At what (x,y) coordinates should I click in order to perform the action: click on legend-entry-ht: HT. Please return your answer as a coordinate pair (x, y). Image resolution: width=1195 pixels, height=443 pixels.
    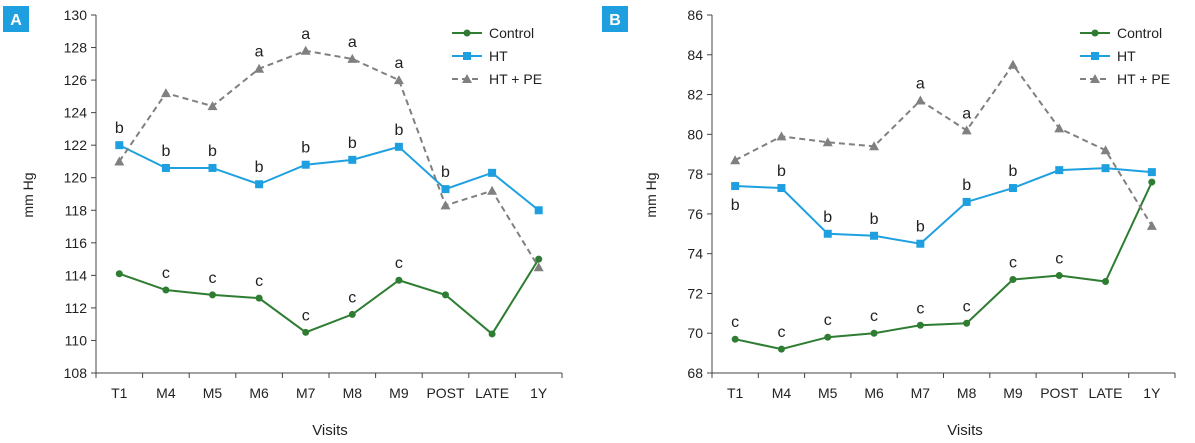
    Looking at the image, I should click on (480, 56).